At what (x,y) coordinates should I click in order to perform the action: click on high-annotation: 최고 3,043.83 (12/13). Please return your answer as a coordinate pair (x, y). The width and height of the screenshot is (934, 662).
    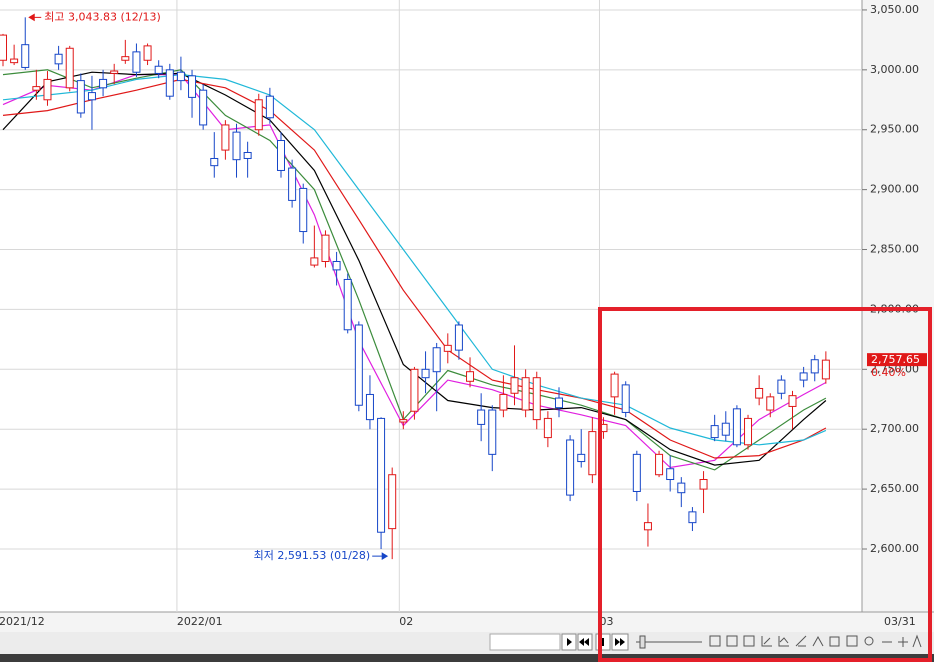
    Looking at the image, I should click on (102, 16).